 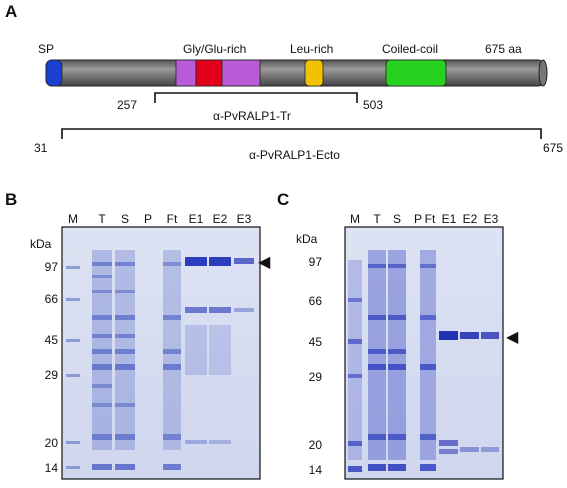 I want to click on gel-c-lane-t: T, so click(x=377, y=219).